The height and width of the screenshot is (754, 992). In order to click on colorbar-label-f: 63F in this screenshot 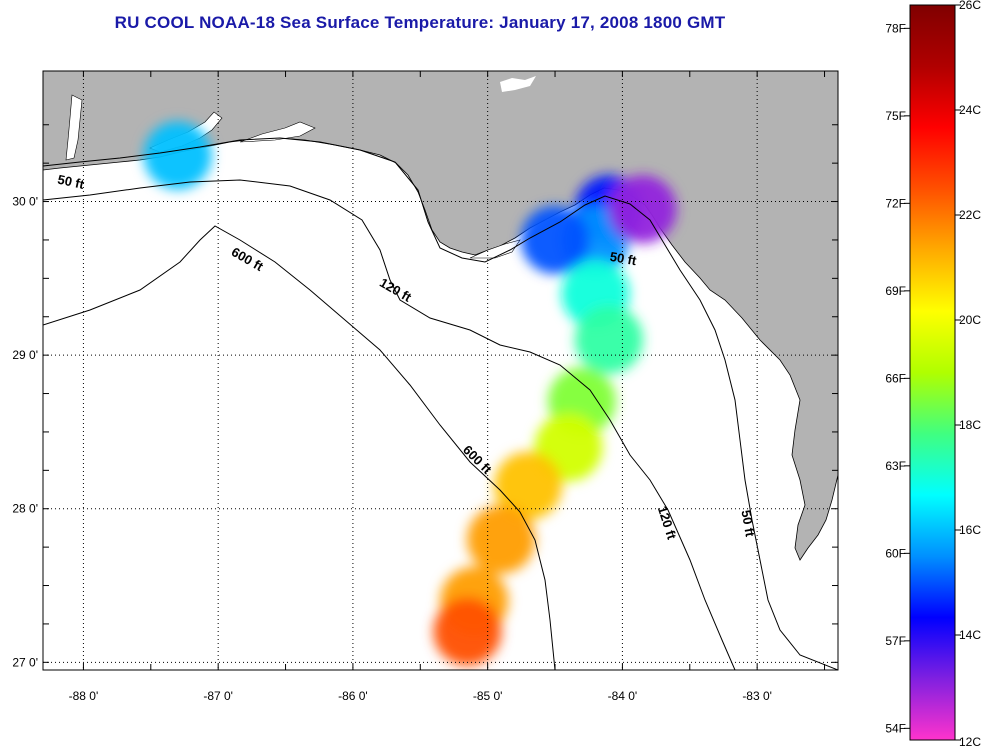, I will do `click(895, 466)`.